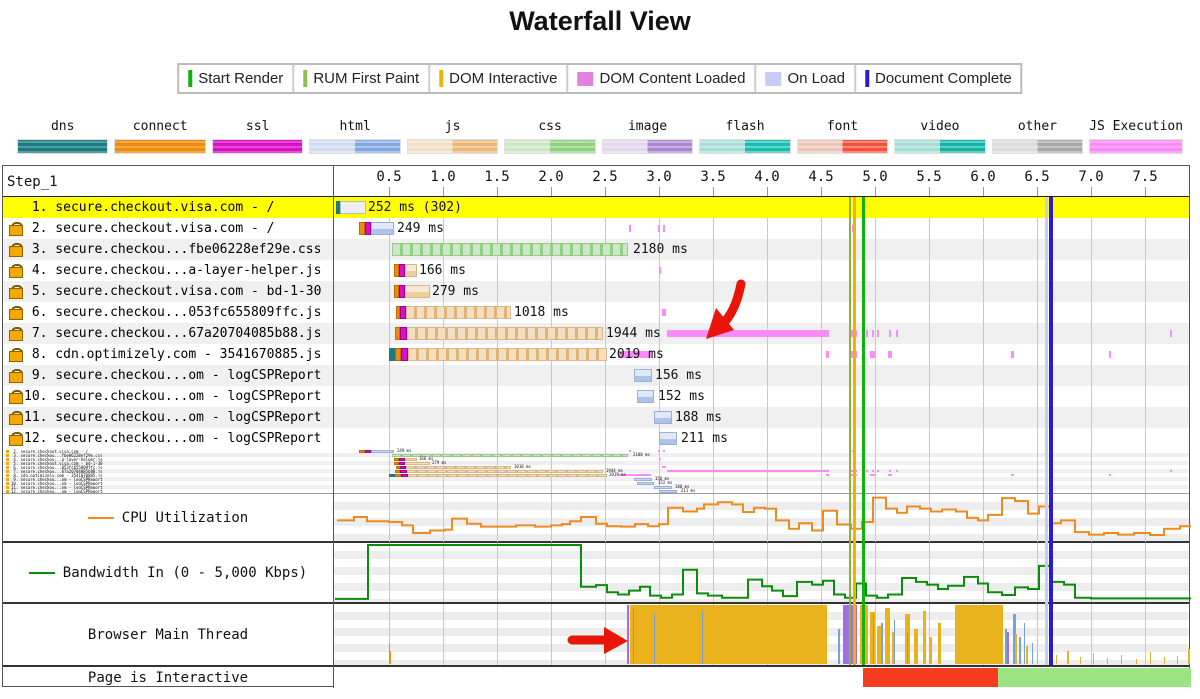 Image resolution: width=1200 pixels, height=699 pixels. I want to click on duration-label: 156 ms, so click(662, 478).